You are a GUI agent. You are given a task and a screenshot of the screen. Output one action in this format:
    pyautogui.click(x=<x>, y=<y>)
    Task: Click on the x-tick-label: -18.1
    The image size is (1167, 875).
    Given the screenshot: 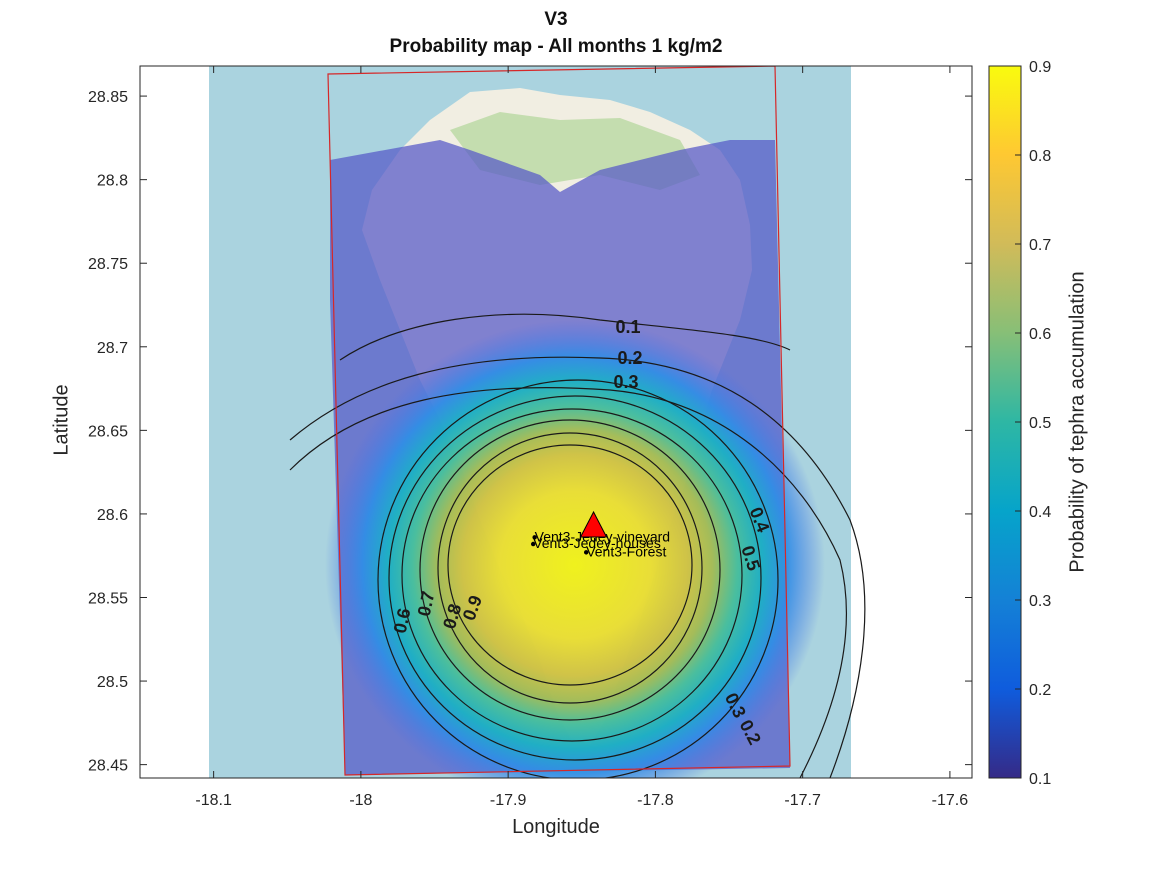 What is the action you would take?
    pyautogui.click(x=213, y=800)
    